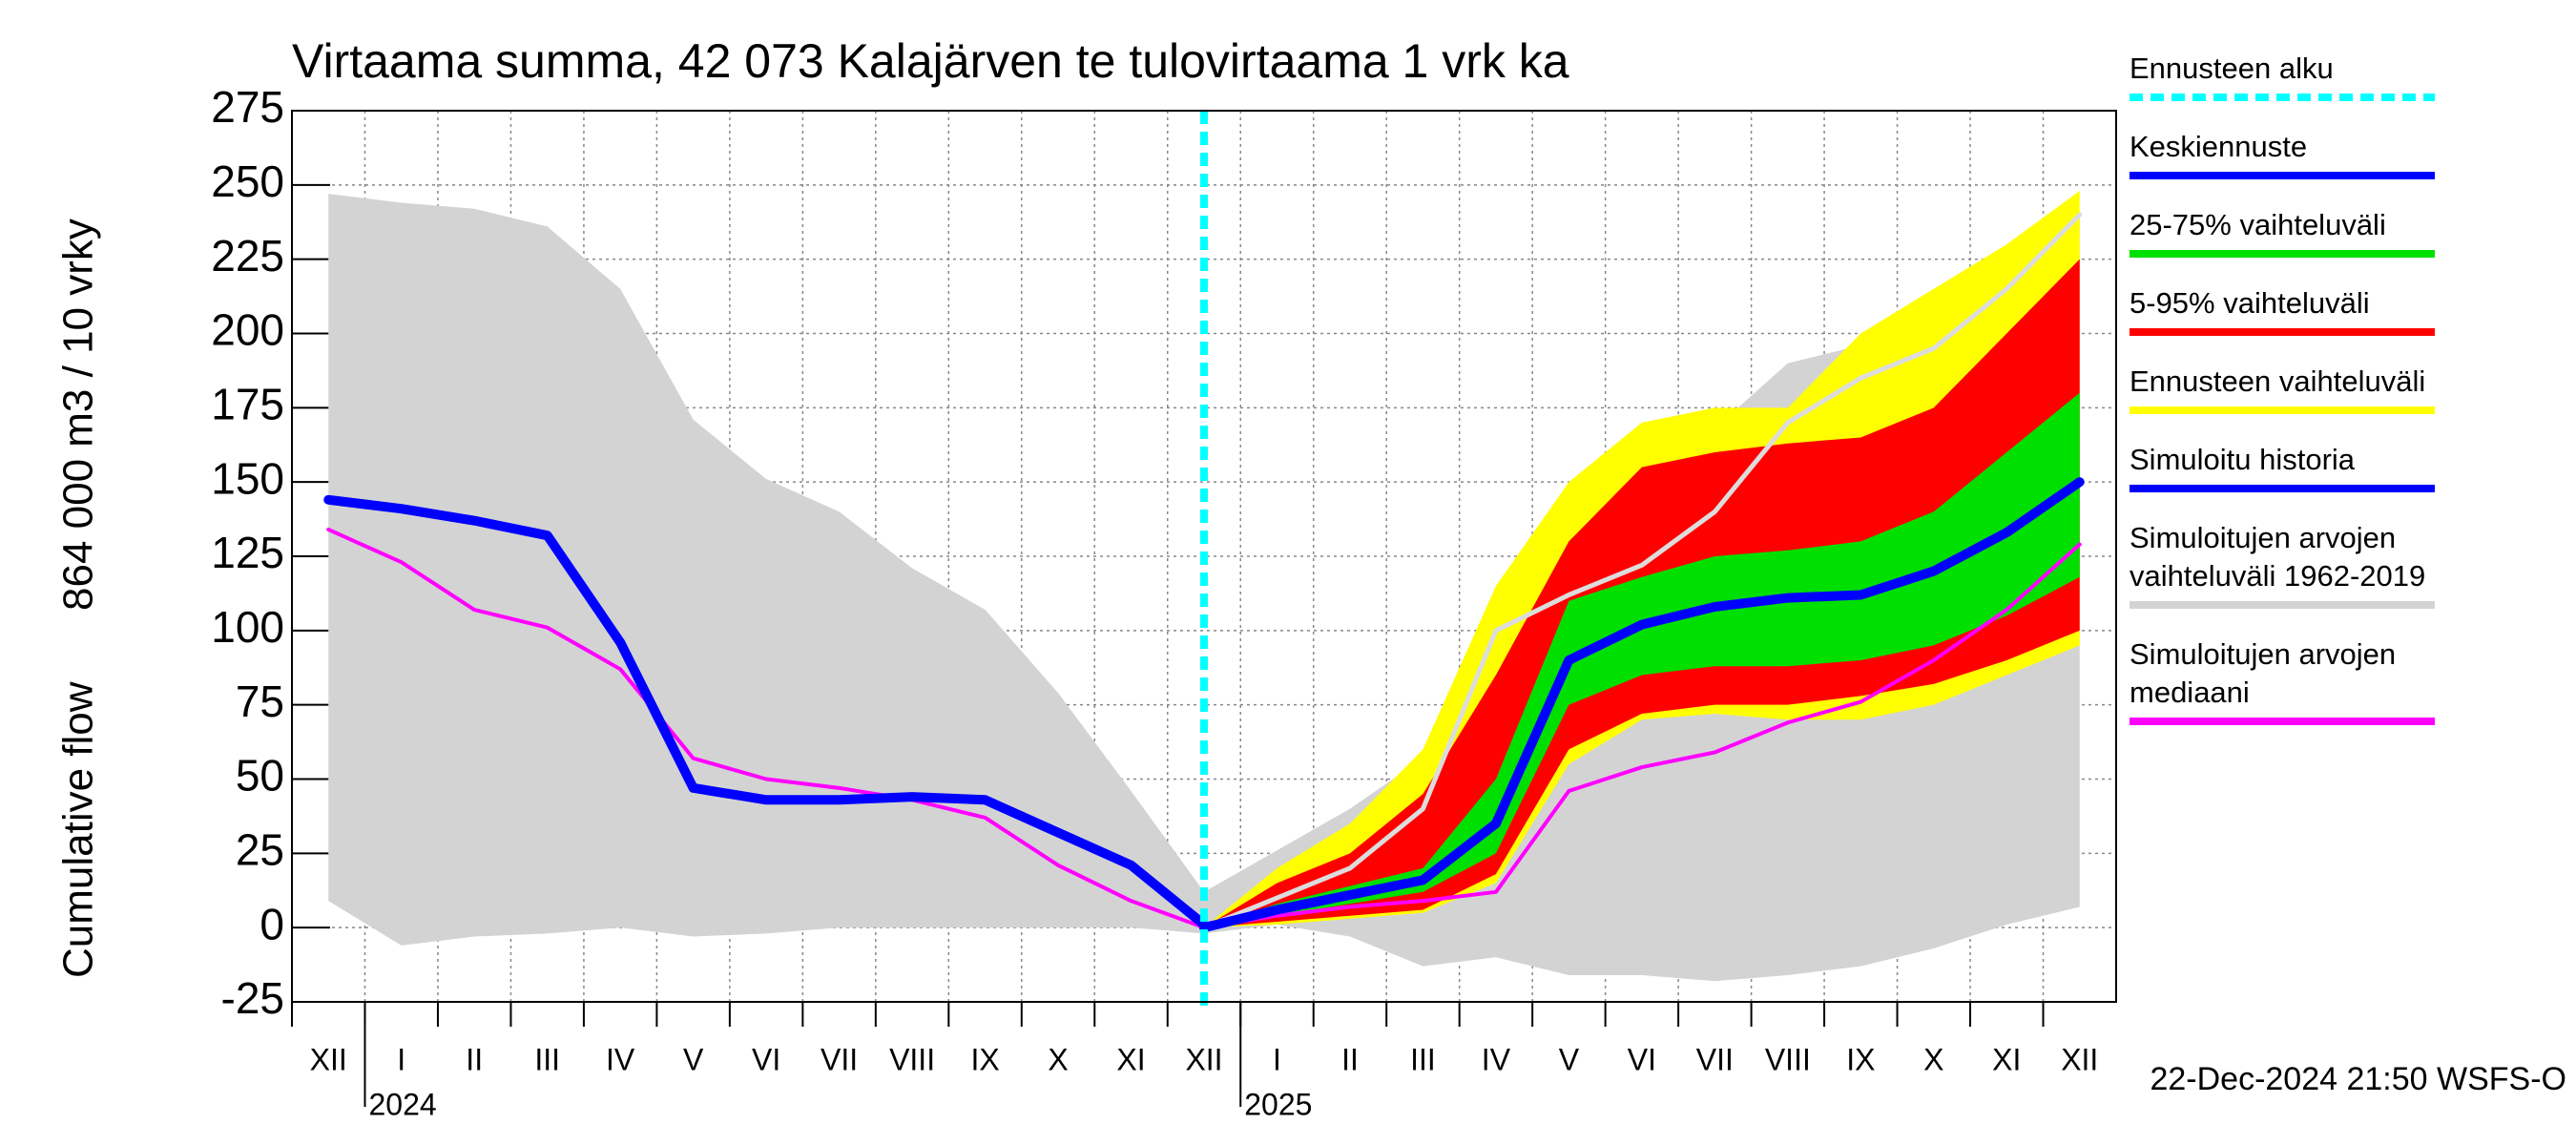 The height and width of the screenshot is (1145, 2576). I want to click on y-tick-label: 250, so click(247, 181).